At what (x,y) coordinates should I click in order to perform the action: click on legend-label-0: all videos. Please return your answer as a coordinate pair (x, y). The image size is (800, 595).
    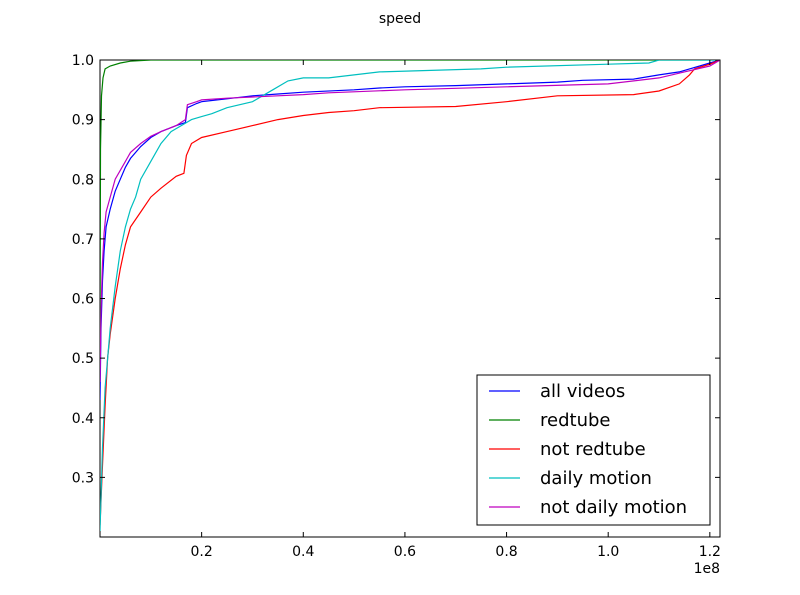
    Looking at the image, I should click on (582, 391).